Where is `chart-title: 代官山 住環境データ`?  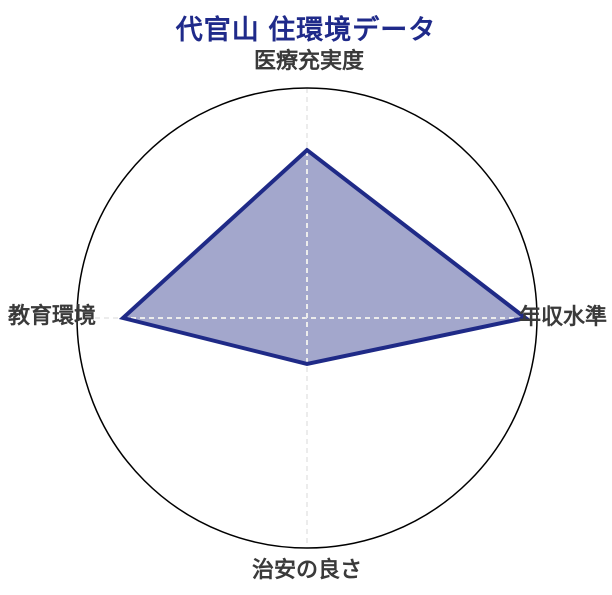
chart-title: 代官山 住環境データ is located at coordinates (306, 30).